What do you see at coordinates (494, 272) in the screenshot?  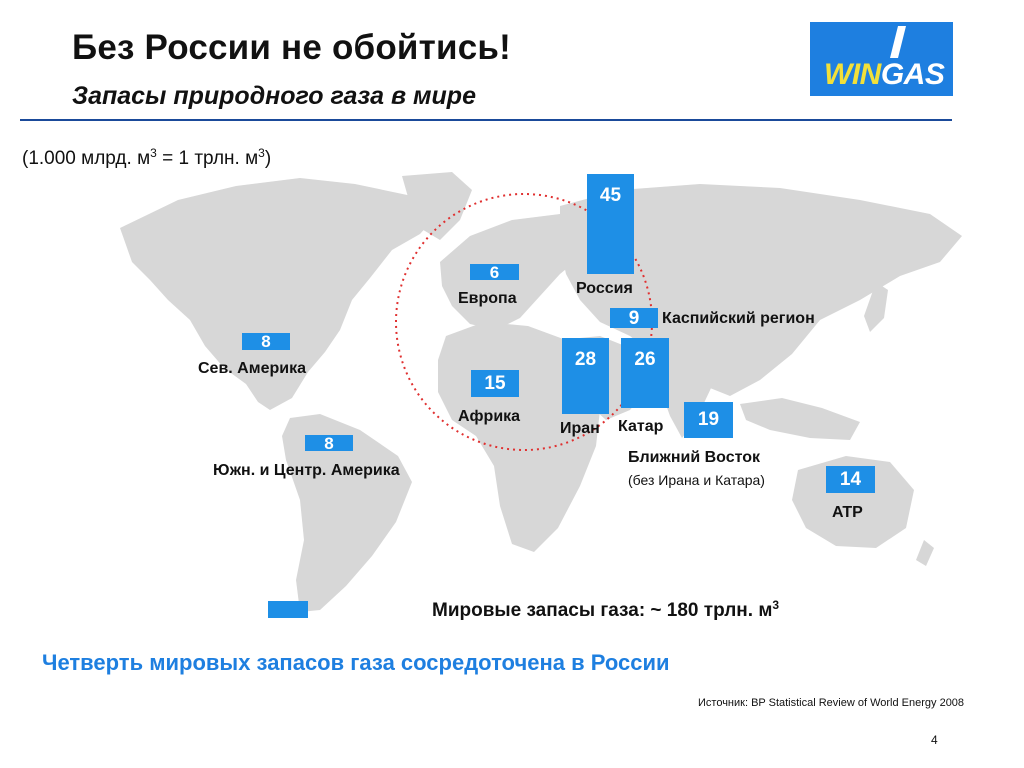 I see `bar-europe: 6` at bounding box center [494, 272].